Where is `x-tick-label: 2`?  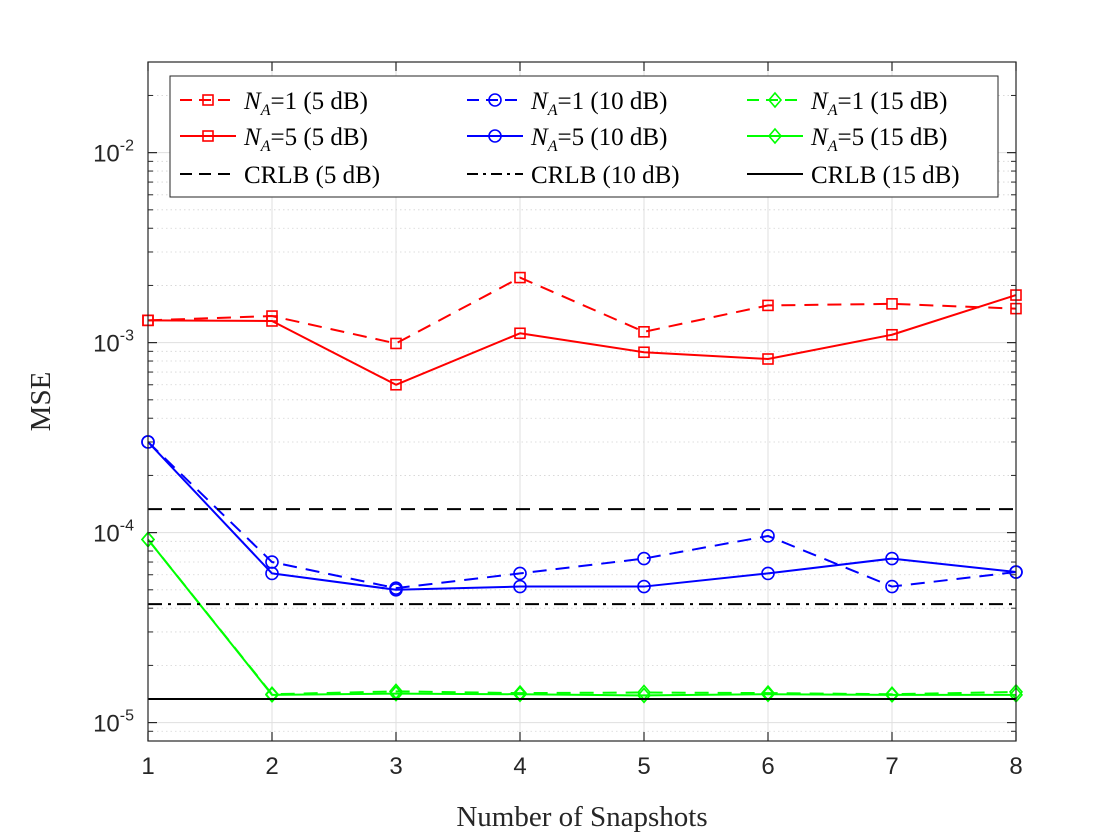
x-tick-label: 2 is located at coordinates (271, 766).